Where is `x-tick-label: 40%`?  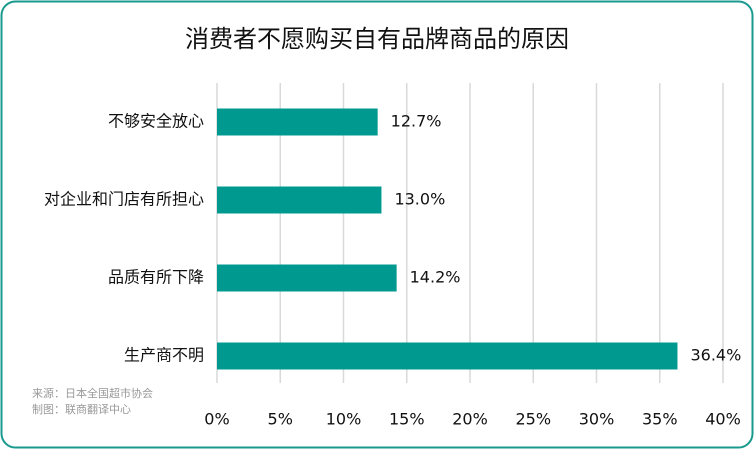
x-tick-label: 40% is located at coordinates (723, 419).